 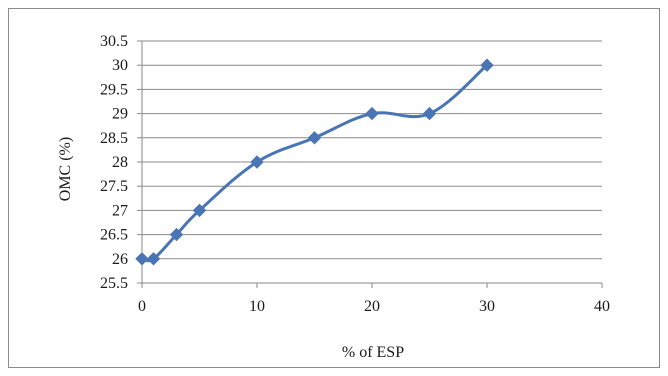 I want to click on y-tick-label: 29.5, so click(x=114, y=89).